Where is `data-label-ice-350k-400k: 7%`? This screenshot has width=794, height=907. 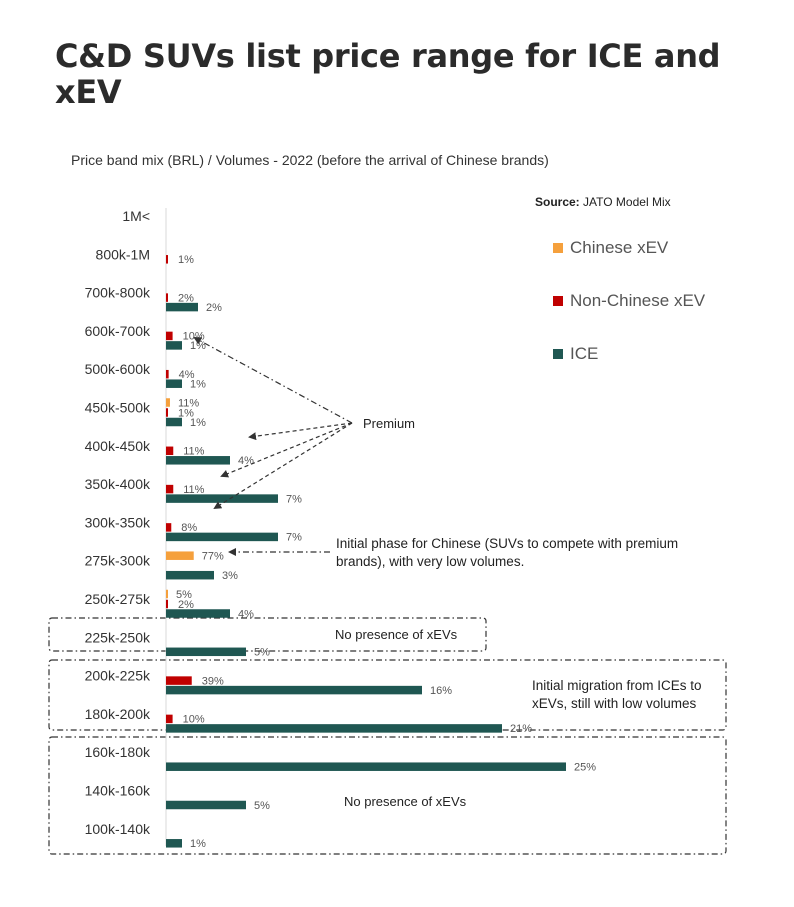
data-label-ice-350k-400k: 7% is located at coordinates (294, 499).